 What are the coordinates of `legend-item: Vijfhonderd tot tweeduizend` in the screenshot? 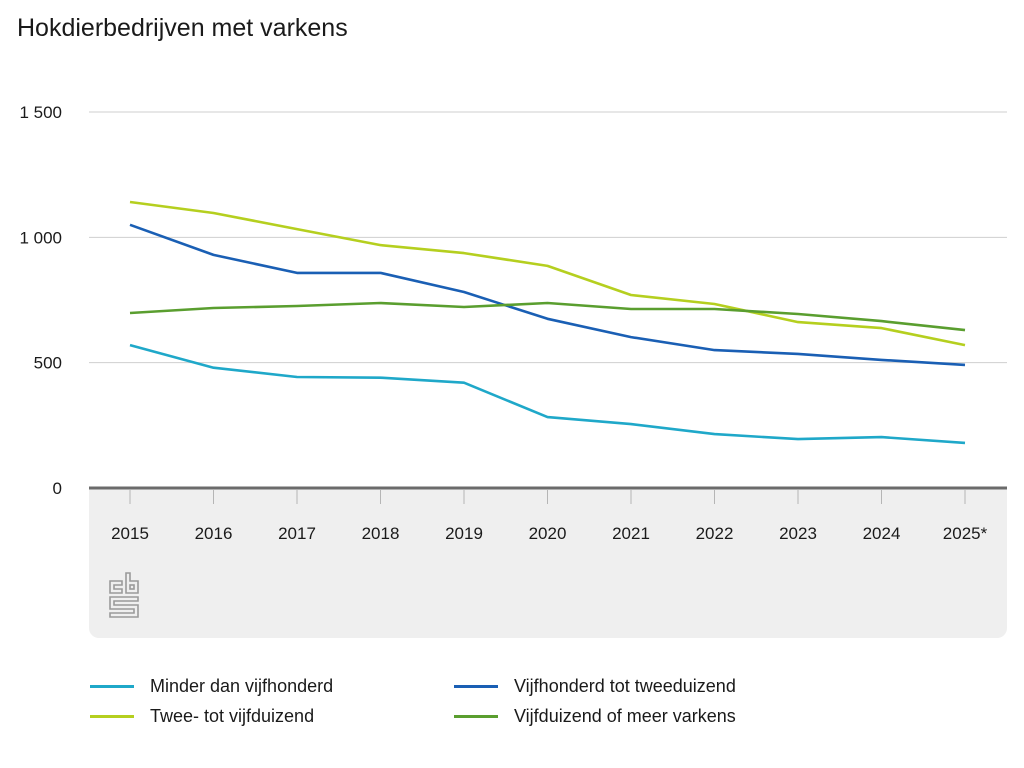 It's located at (595, 686).